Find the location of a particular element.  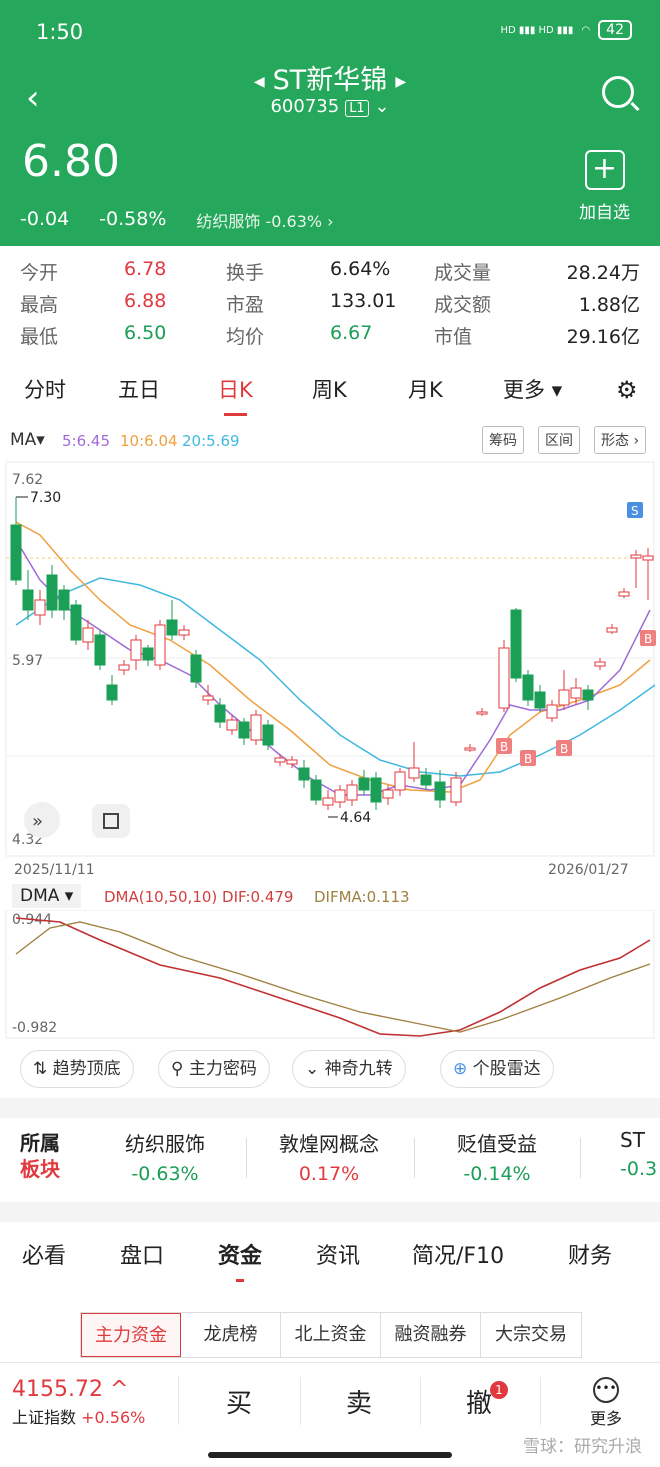

sector-pct: -0.63% is located at coordinates (165, 1174).